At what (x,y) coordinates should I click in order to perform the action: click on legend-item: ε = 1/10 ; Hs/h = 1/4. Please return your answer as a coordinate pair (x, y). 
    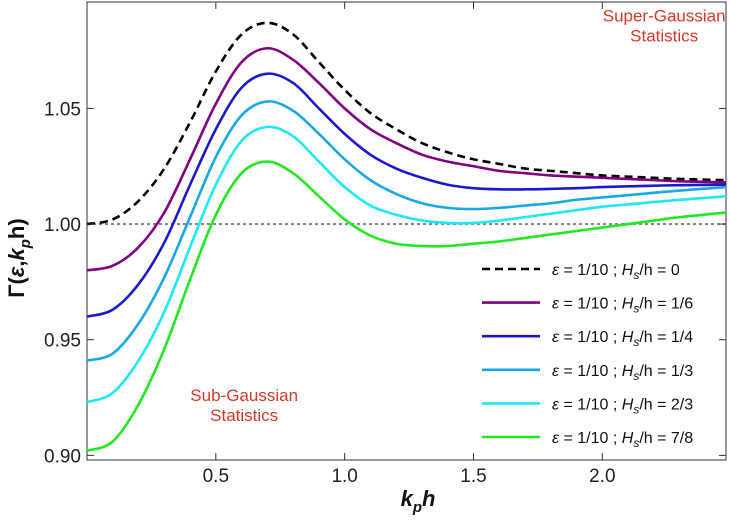
    Looking at the image, I should click on (587, 339).